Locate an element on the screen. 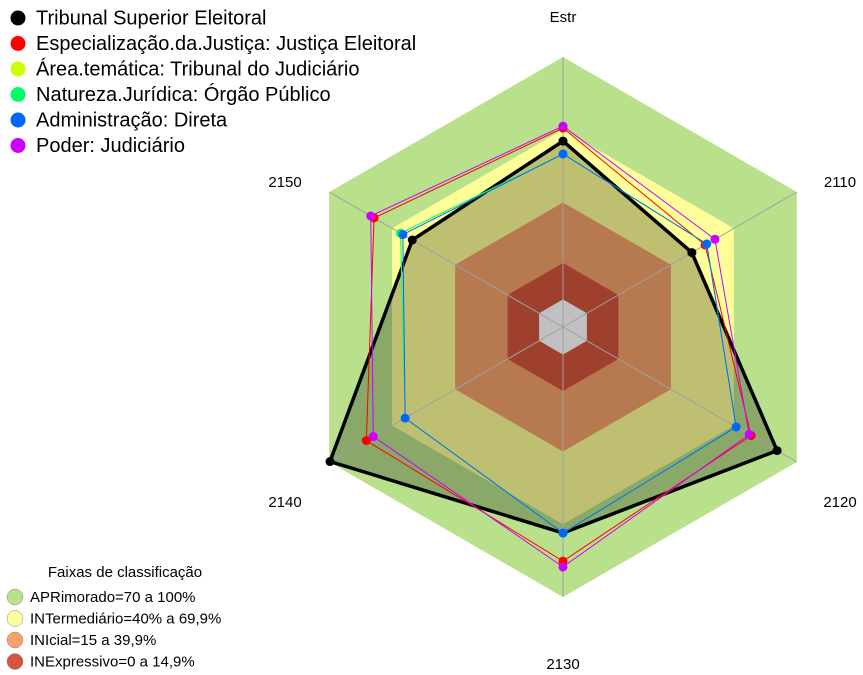 Image resolution: width=863 pixels, height=675 pixels. legend-label: Tribunal Superior Eleitoral is located at coordinates (151, 18).